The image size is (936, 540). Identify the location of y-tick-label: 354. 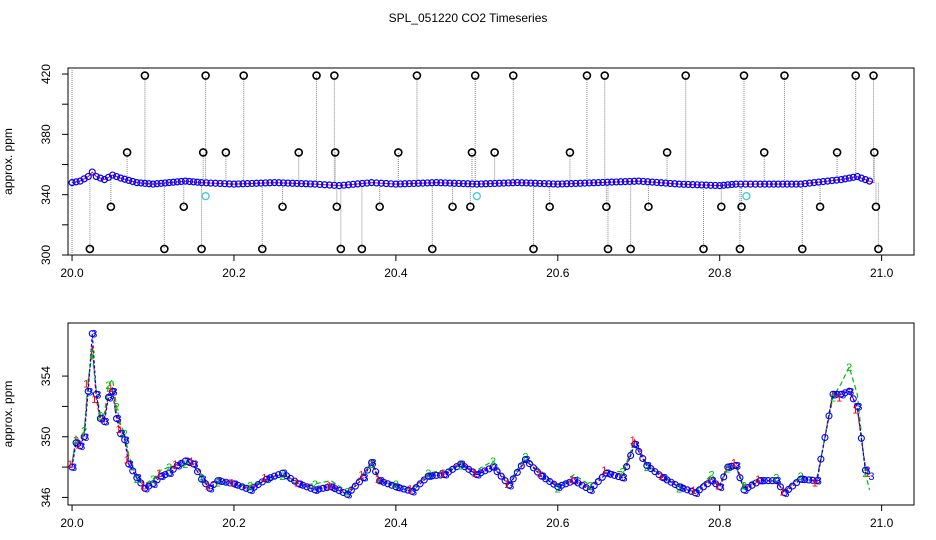
(46, 376).